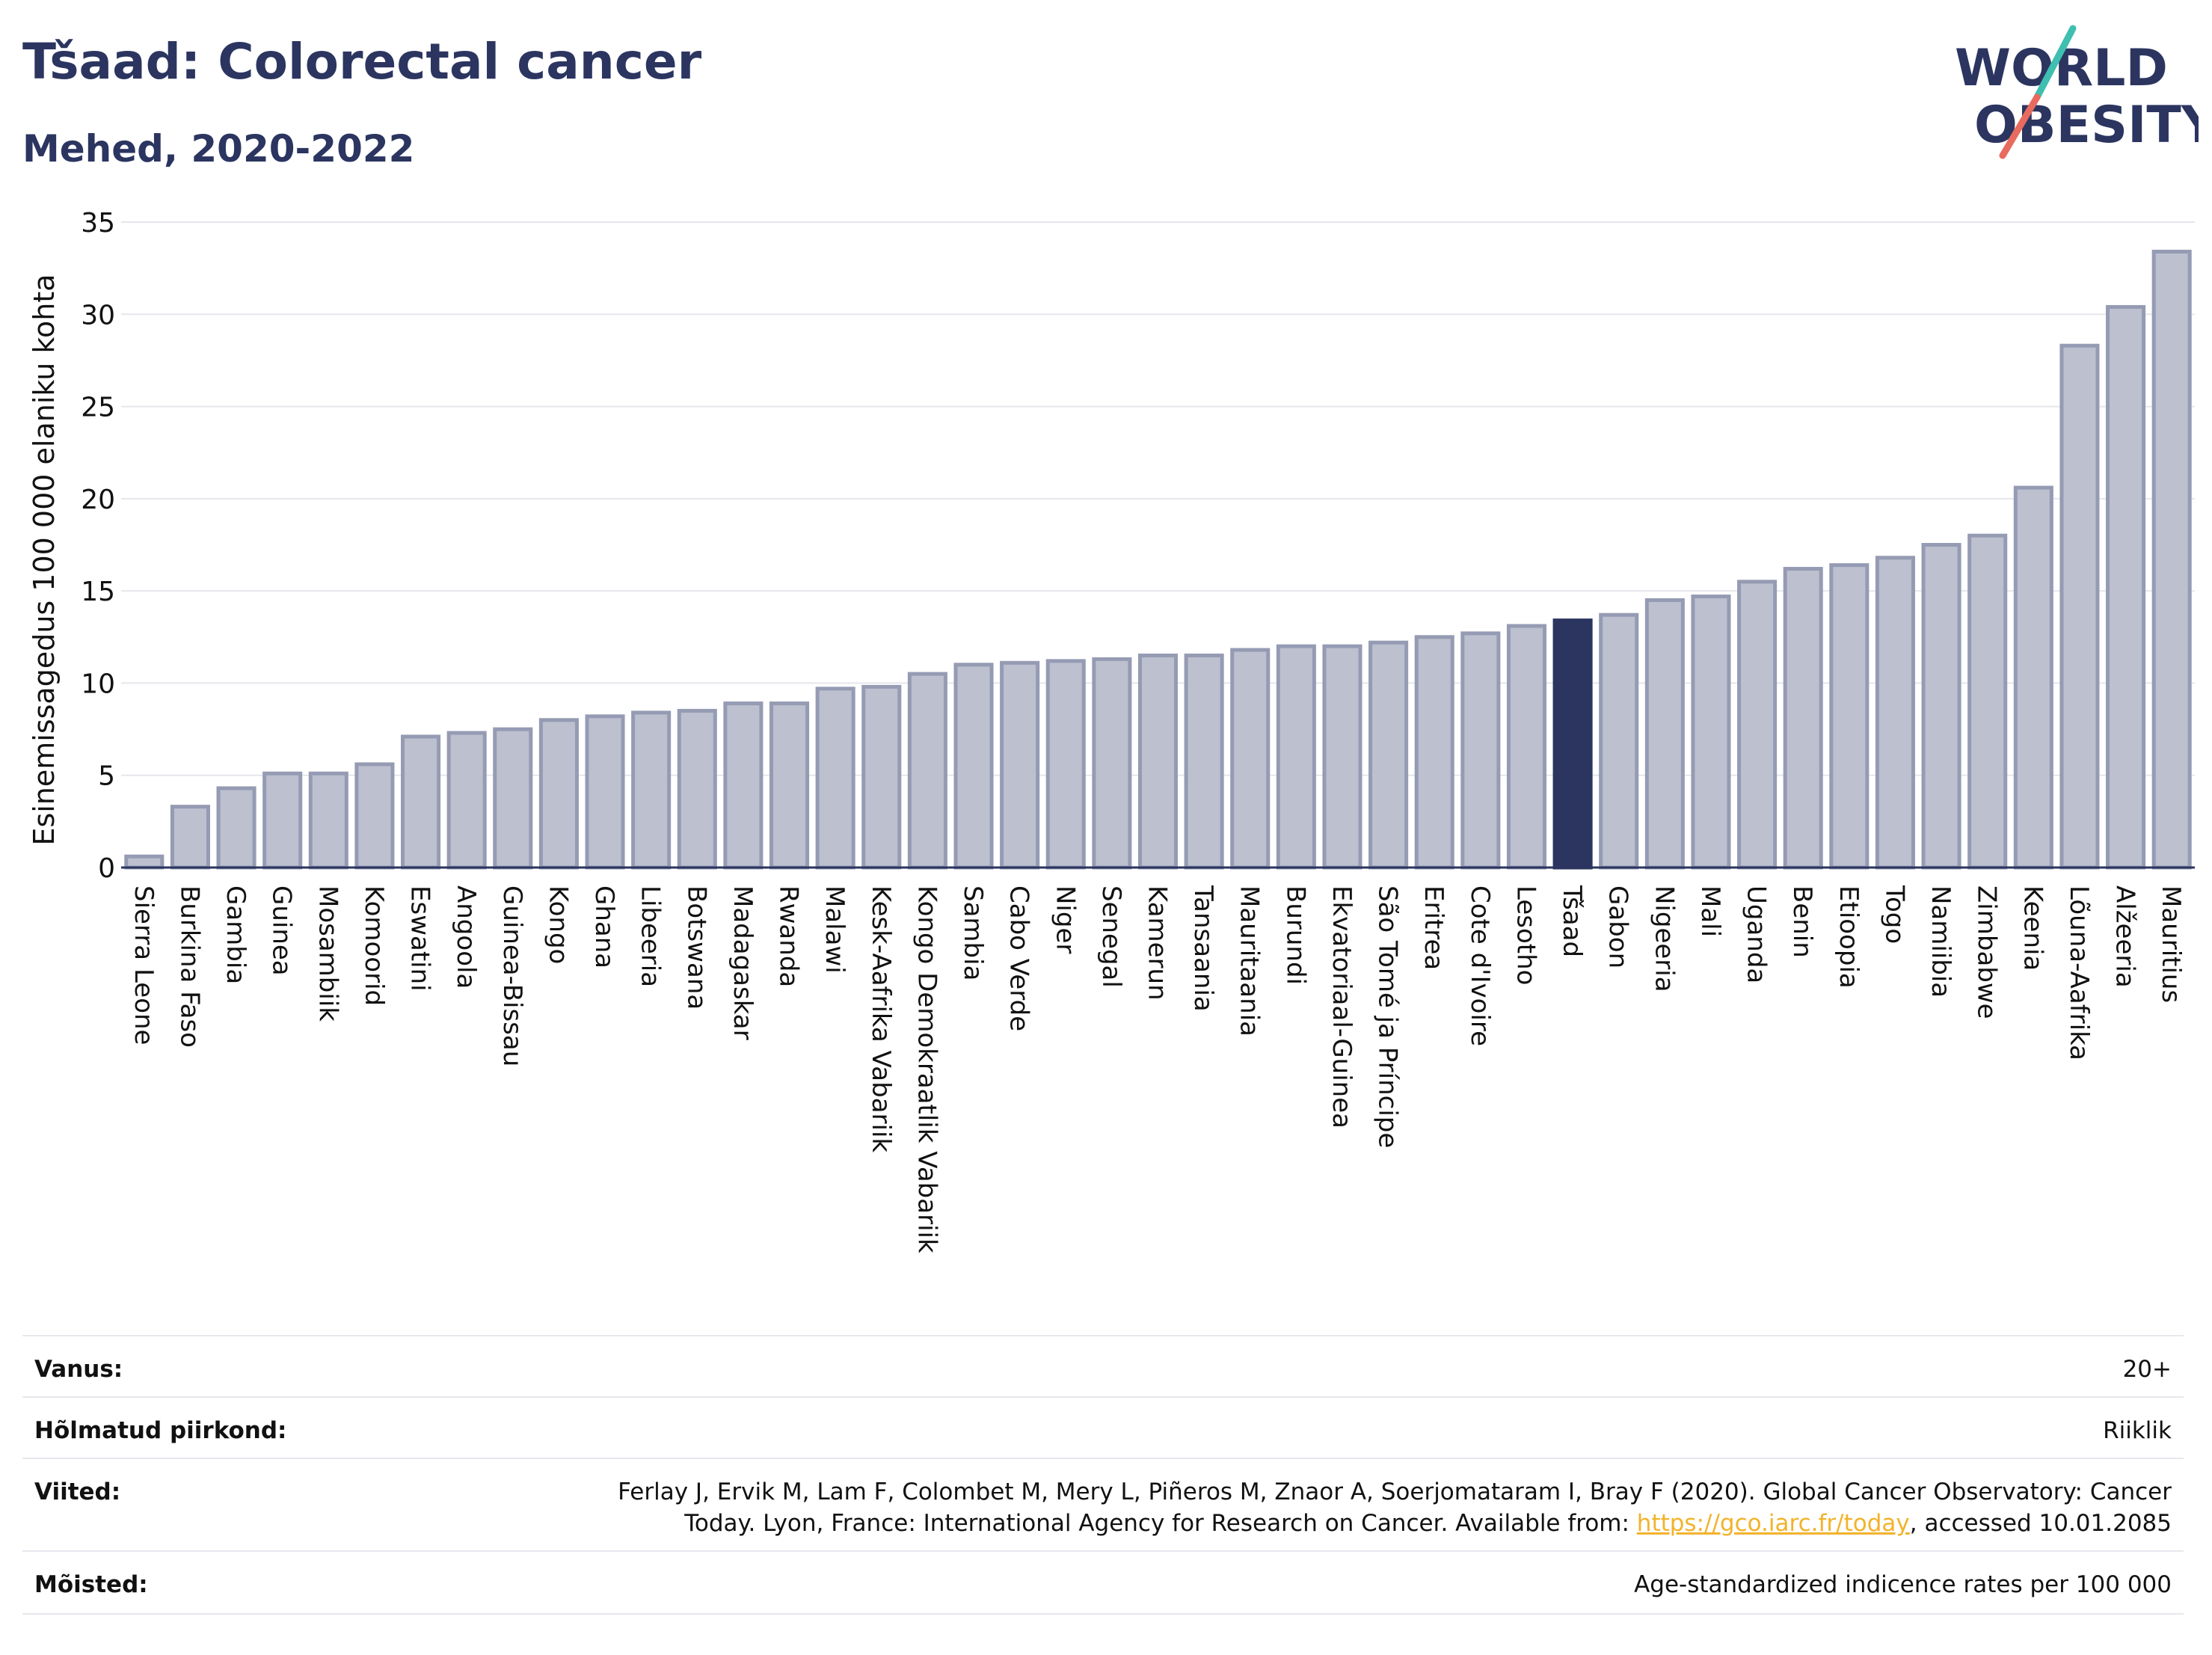 Image resolution: width=2212 pixels, height=1655 pixels. What do you see at coordinates (696, 947) in the screenshot?
I see `x-tick-label: Botswana` at bounding box center [696, 947].